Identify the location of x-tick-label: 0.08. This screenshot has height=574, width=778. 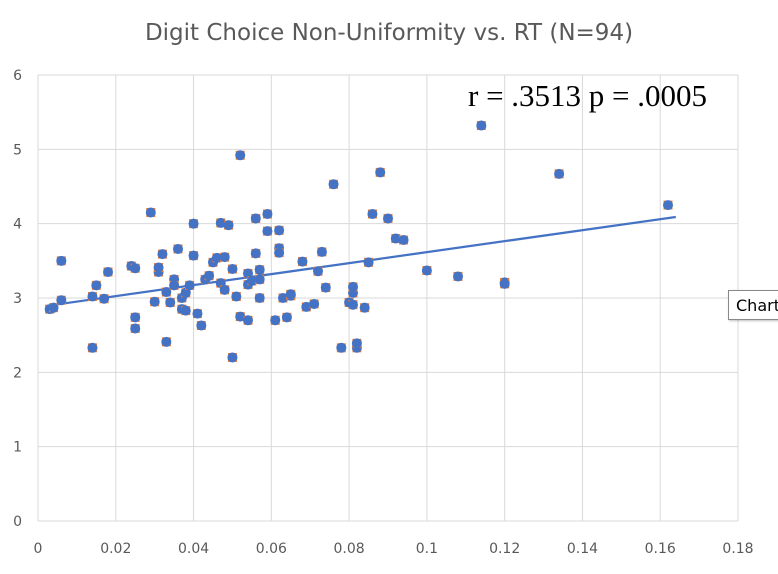
(349, 549).